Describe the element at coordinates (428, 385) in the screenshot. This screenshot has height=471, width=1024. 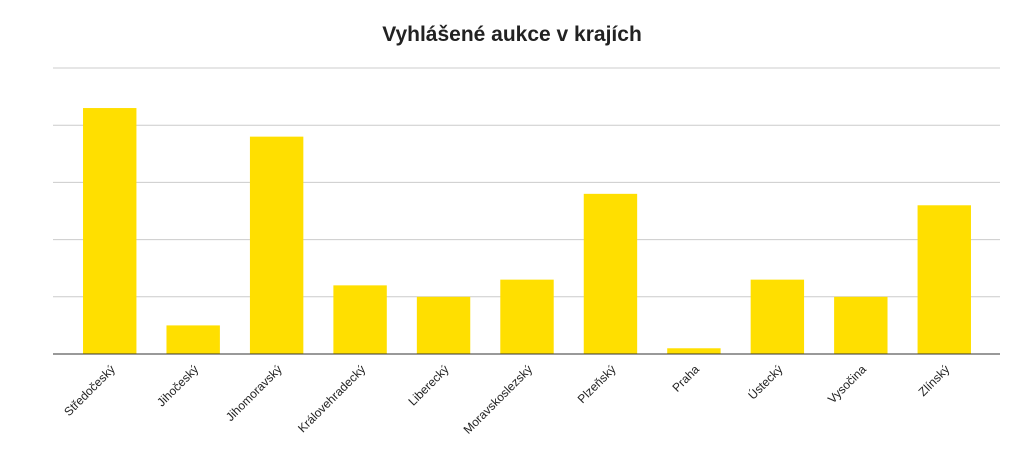
I see `x-tick-label: Liberecký` at that location.